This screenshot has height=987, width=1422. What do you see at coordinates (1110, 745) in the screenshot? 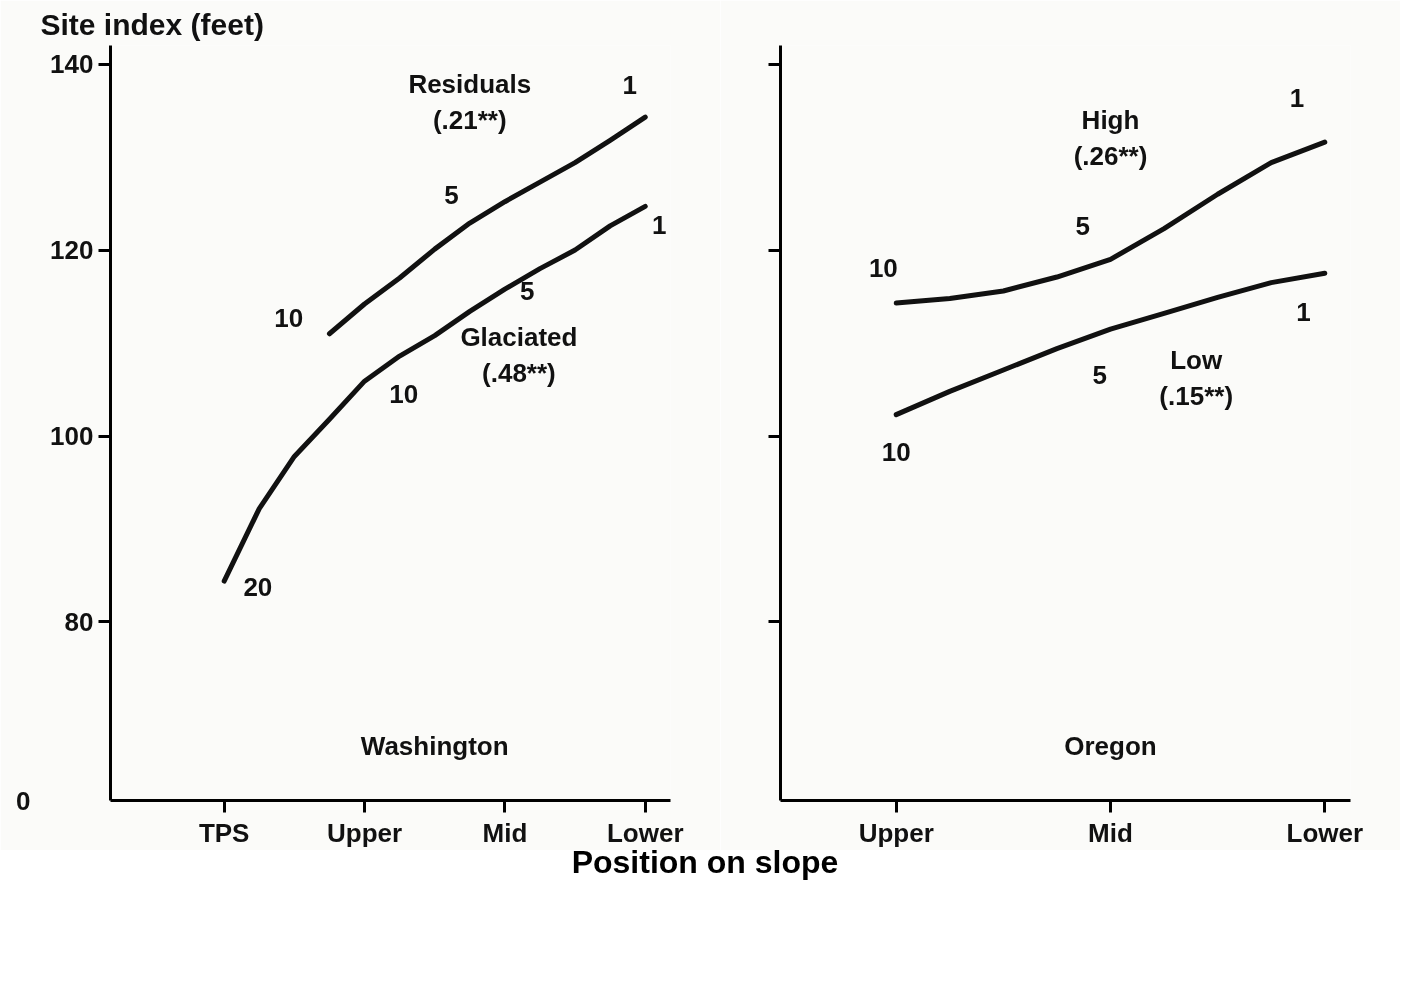
I see `text: Oregon` at bounding box center [1110, 745].